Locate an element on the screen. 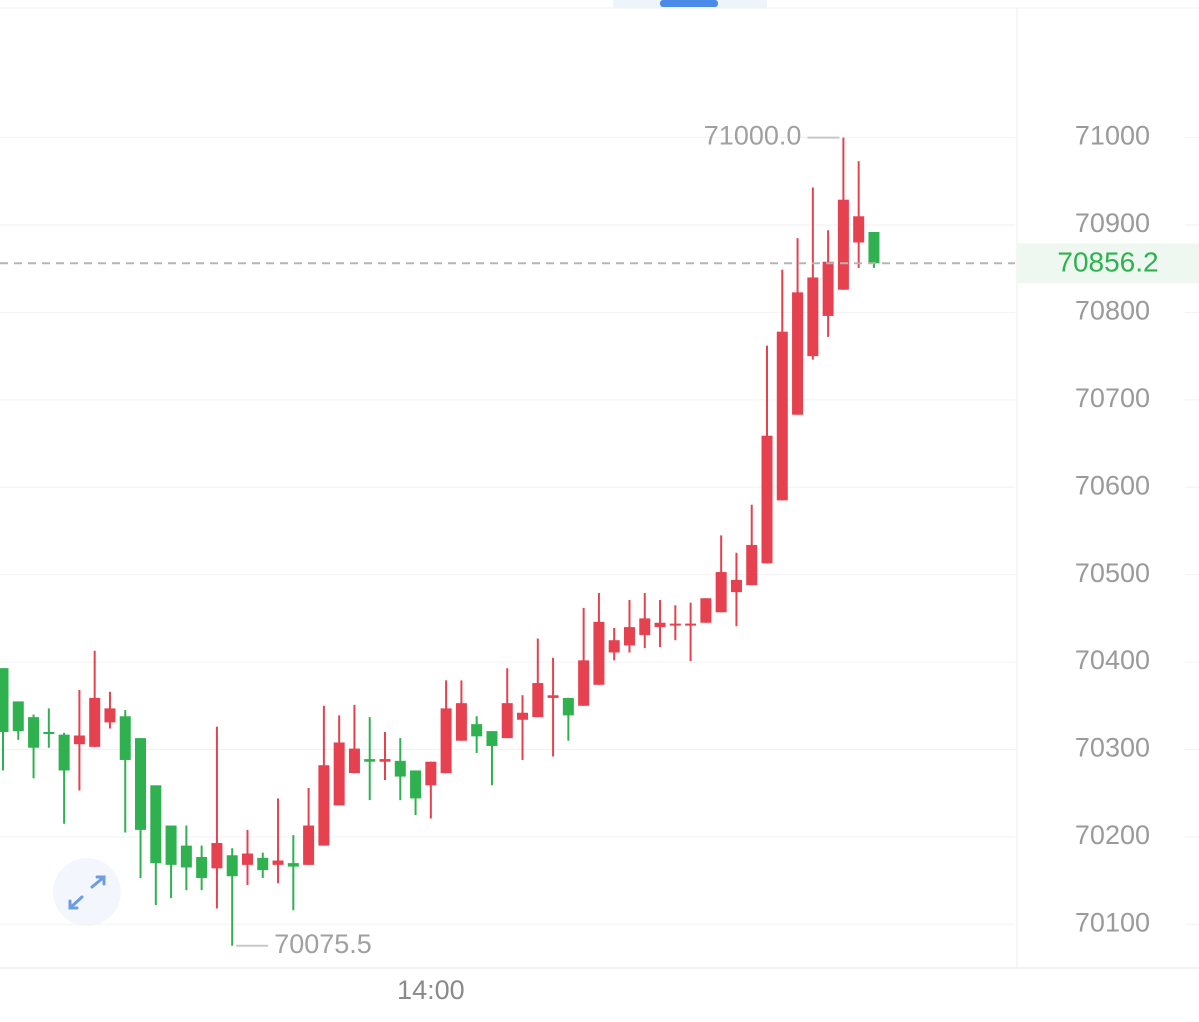  x-tick-label: 14:00 is located at coordinates (431, 990).